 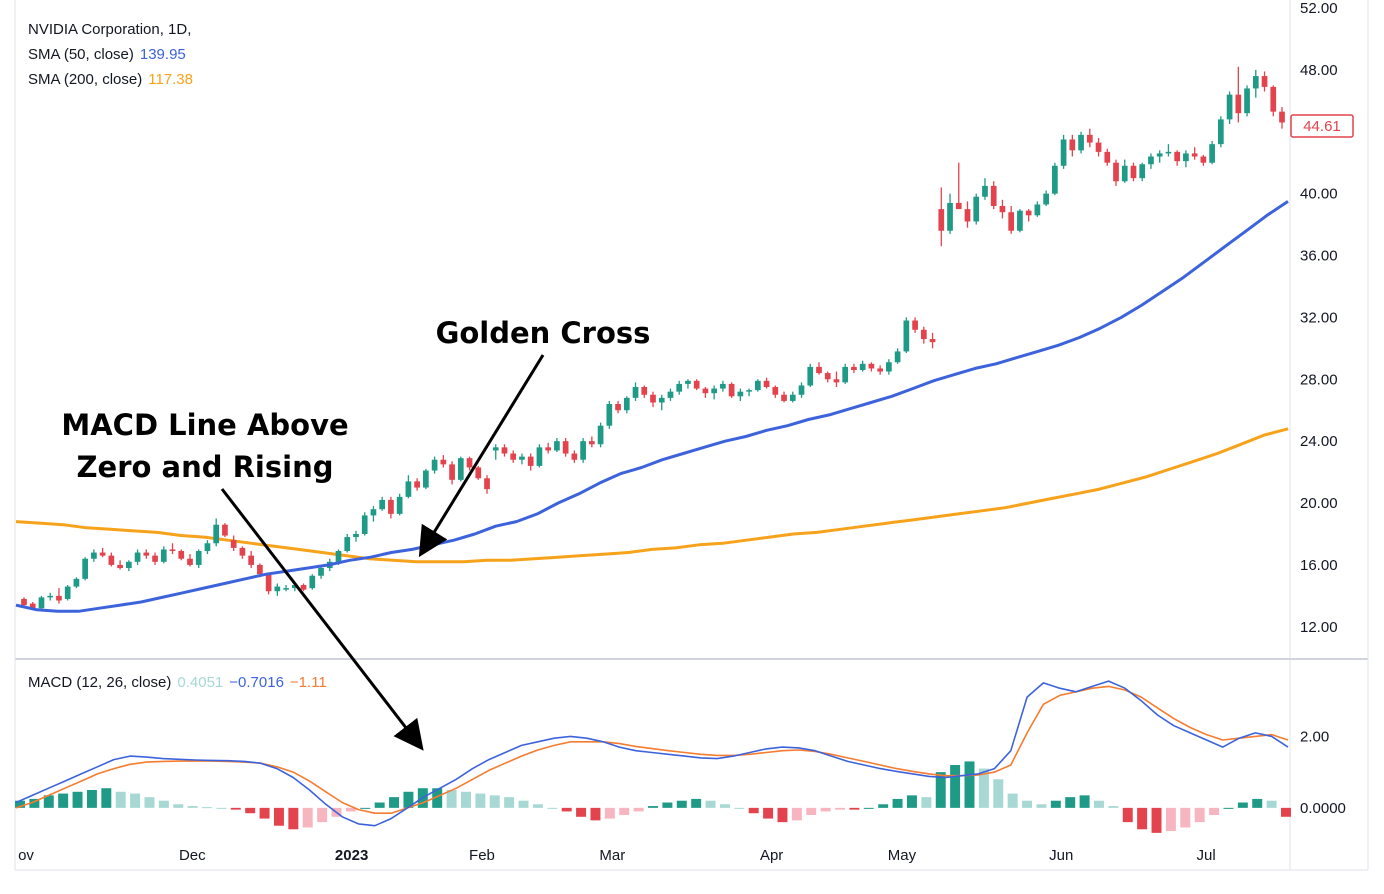 I want to click on macd-arrow, so click(x=322, y=619).